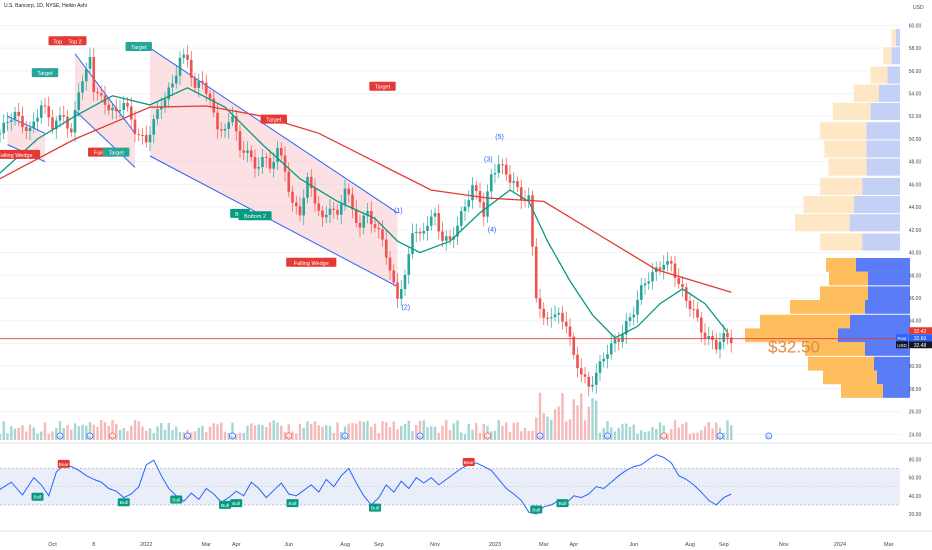  What do you see at coordinates (633, 545) in the screenshot?
I see `x-tick-label: Jun` at bounding box center [633, 545].